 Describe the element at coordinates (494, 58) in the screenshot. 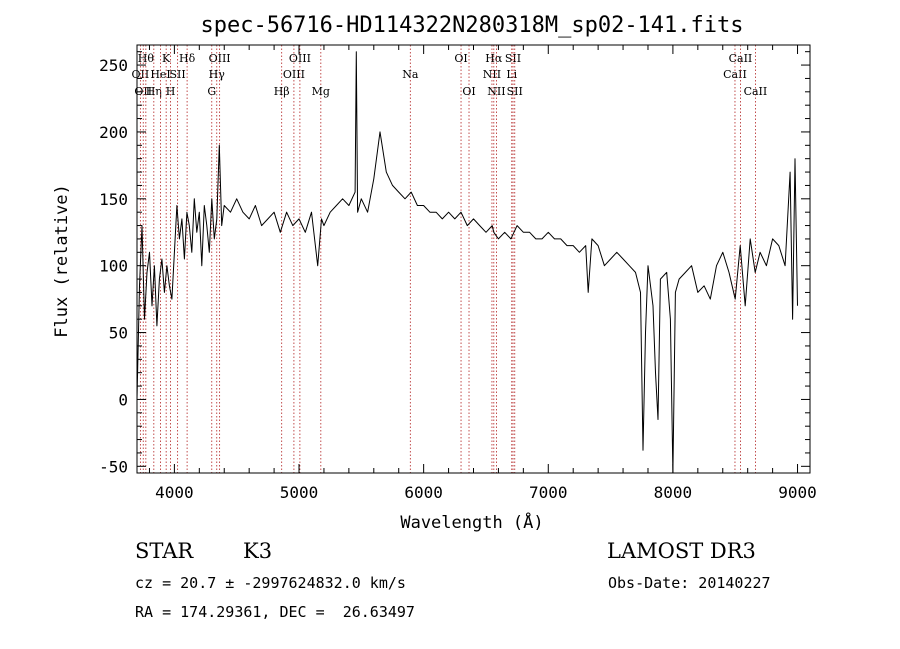

I see `line-marker-label: Hα` at that location.